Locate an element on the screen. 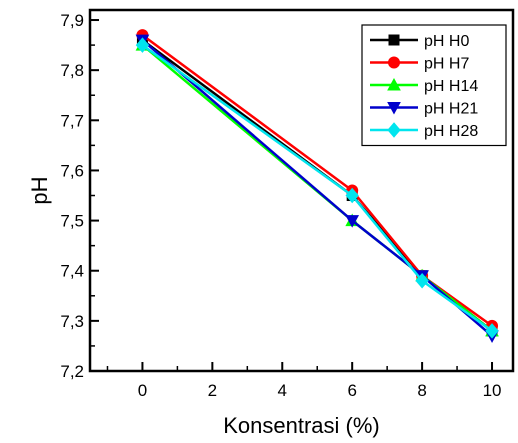 This screenshot has width=518, height=443. x-tick-label: 10 is located at coordinates (492, 390).